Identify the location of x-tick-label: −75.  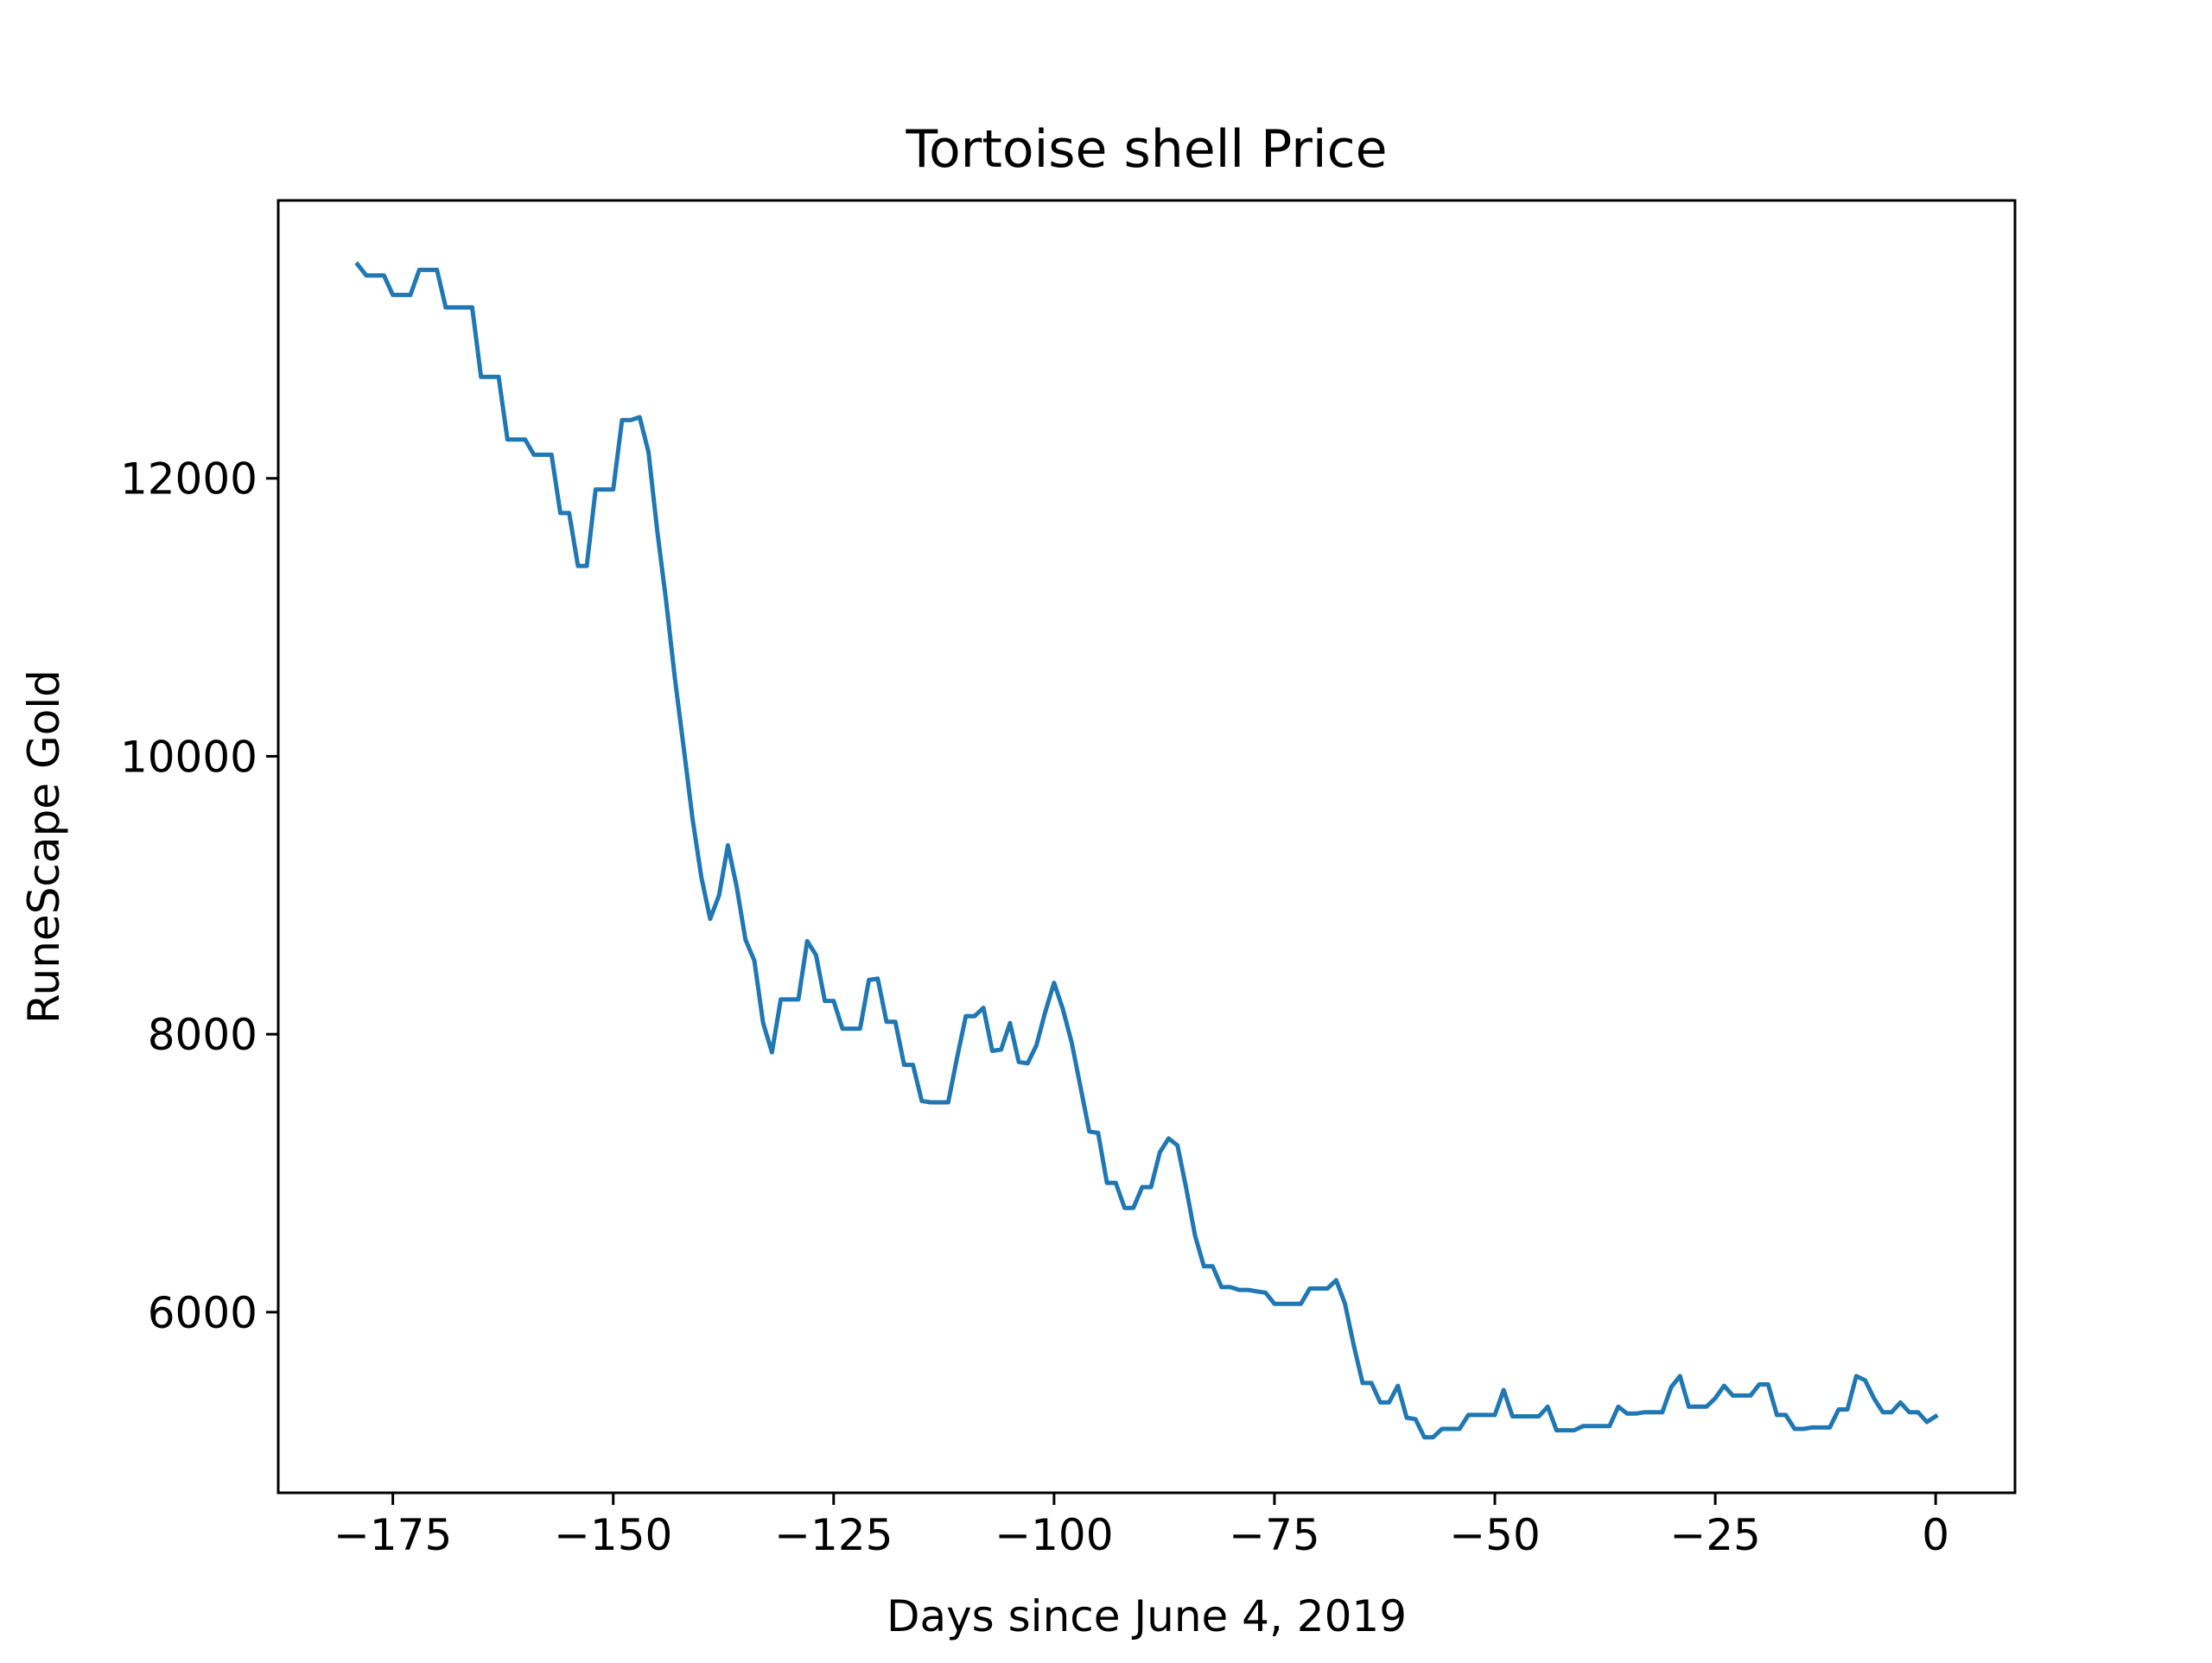
(1274, 1535).